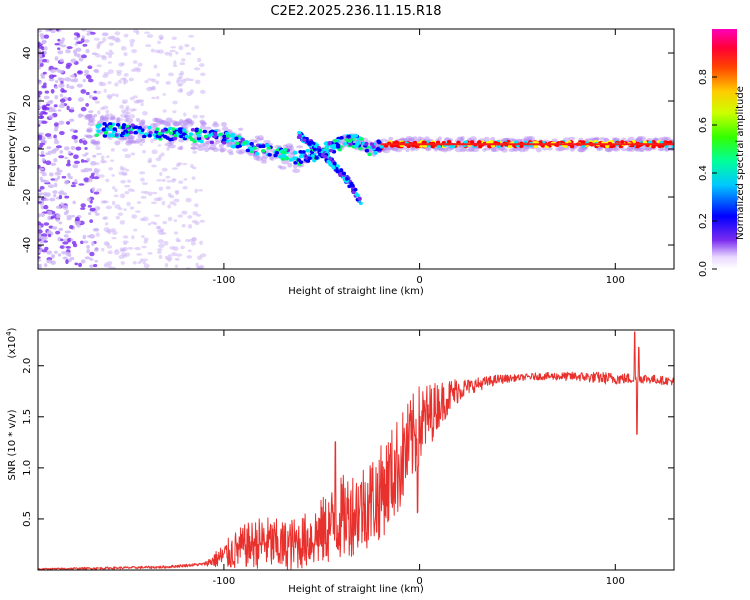 The image size is (750, 600). What do you see at coordinates (703, 269) in the screenshot?
I see `colorbar-tick-label: 0.0` at bounding box center [703, 269].